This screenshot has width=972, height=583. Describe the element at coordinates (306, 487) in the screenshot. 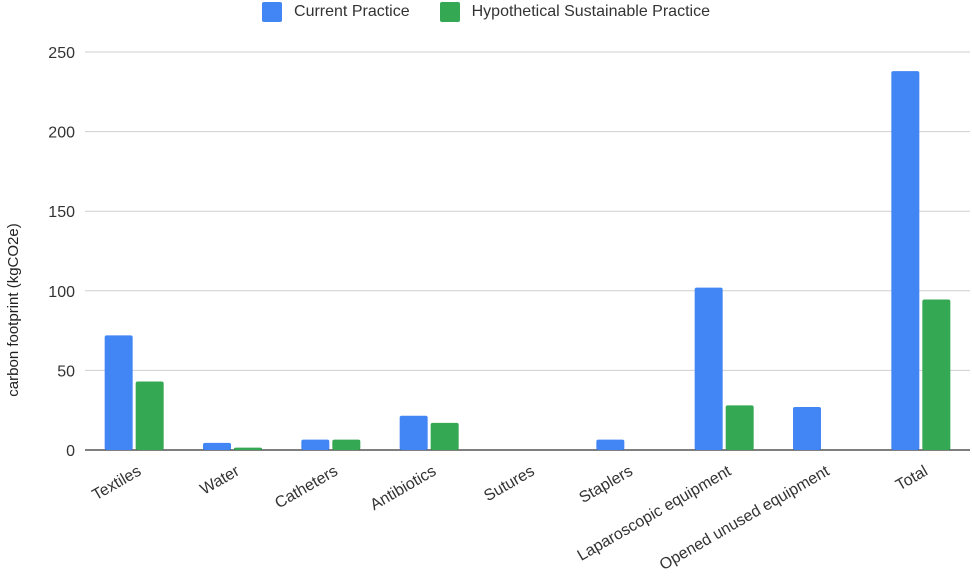

I see `x-tick-label: Catheters` at that location.